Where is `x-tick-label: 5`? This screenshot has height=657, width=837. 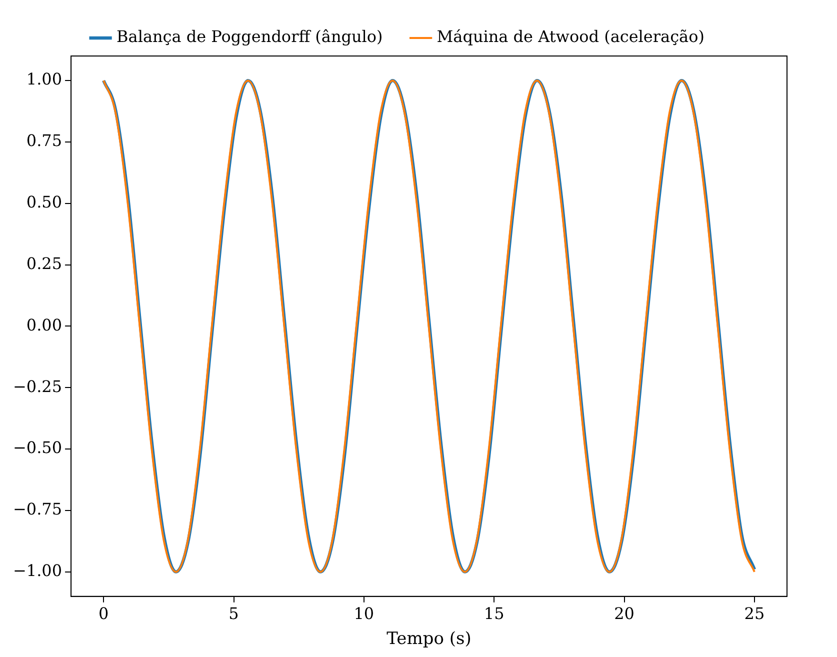
x-tick-label: 5 is located at coordinates (233, 614).